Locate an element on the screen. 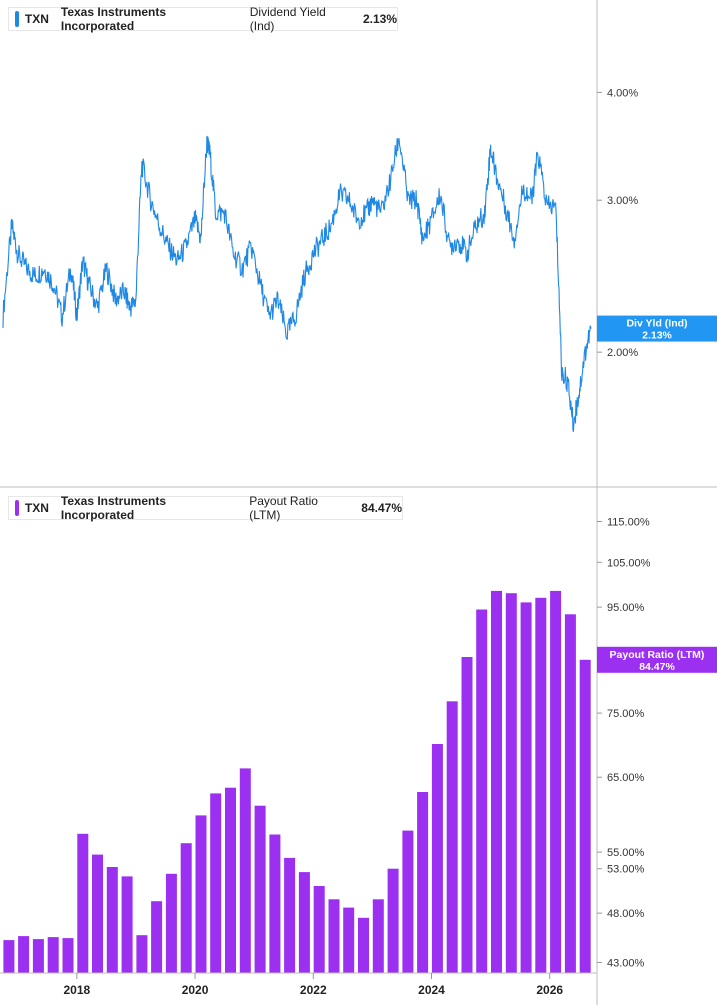 The height and width of the screenshot is (1005, 717). y-tick-label: 65.00% is located at coordinates (626, 778).